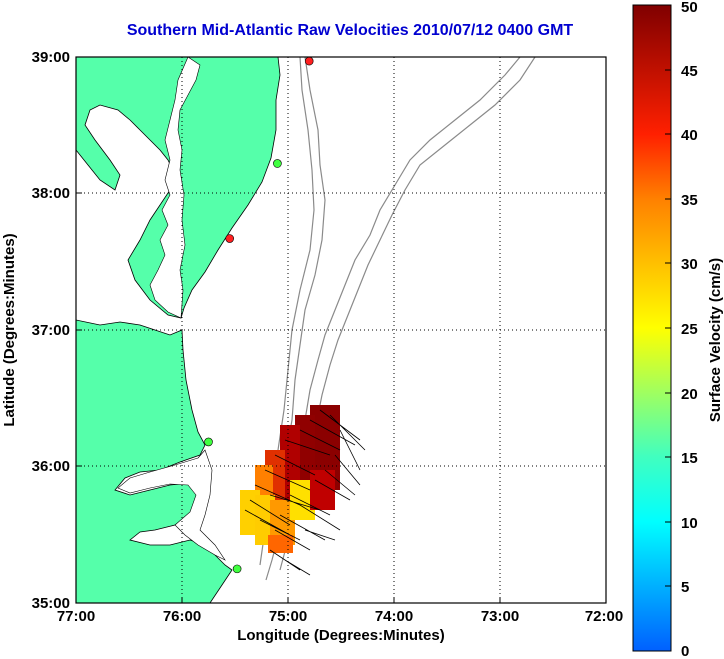 The image size is (724, 659). What do you see at coordinates (51, 603) in the screenshot?
I see `y-tick-label: 35:00` at bounding box center [51, 603].